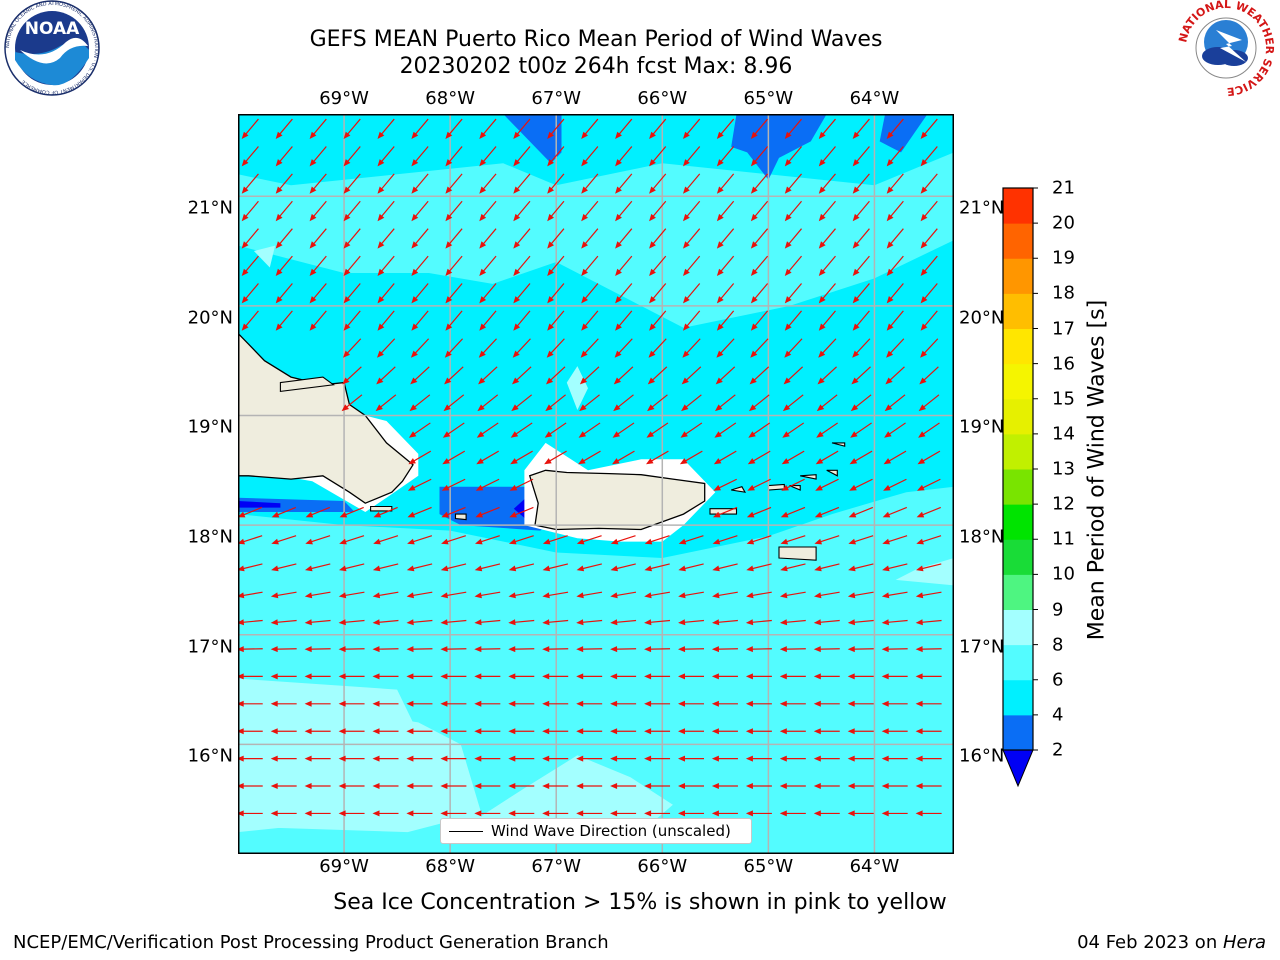  I want to click on lon-label-top: 67°W, so click(556, 98).